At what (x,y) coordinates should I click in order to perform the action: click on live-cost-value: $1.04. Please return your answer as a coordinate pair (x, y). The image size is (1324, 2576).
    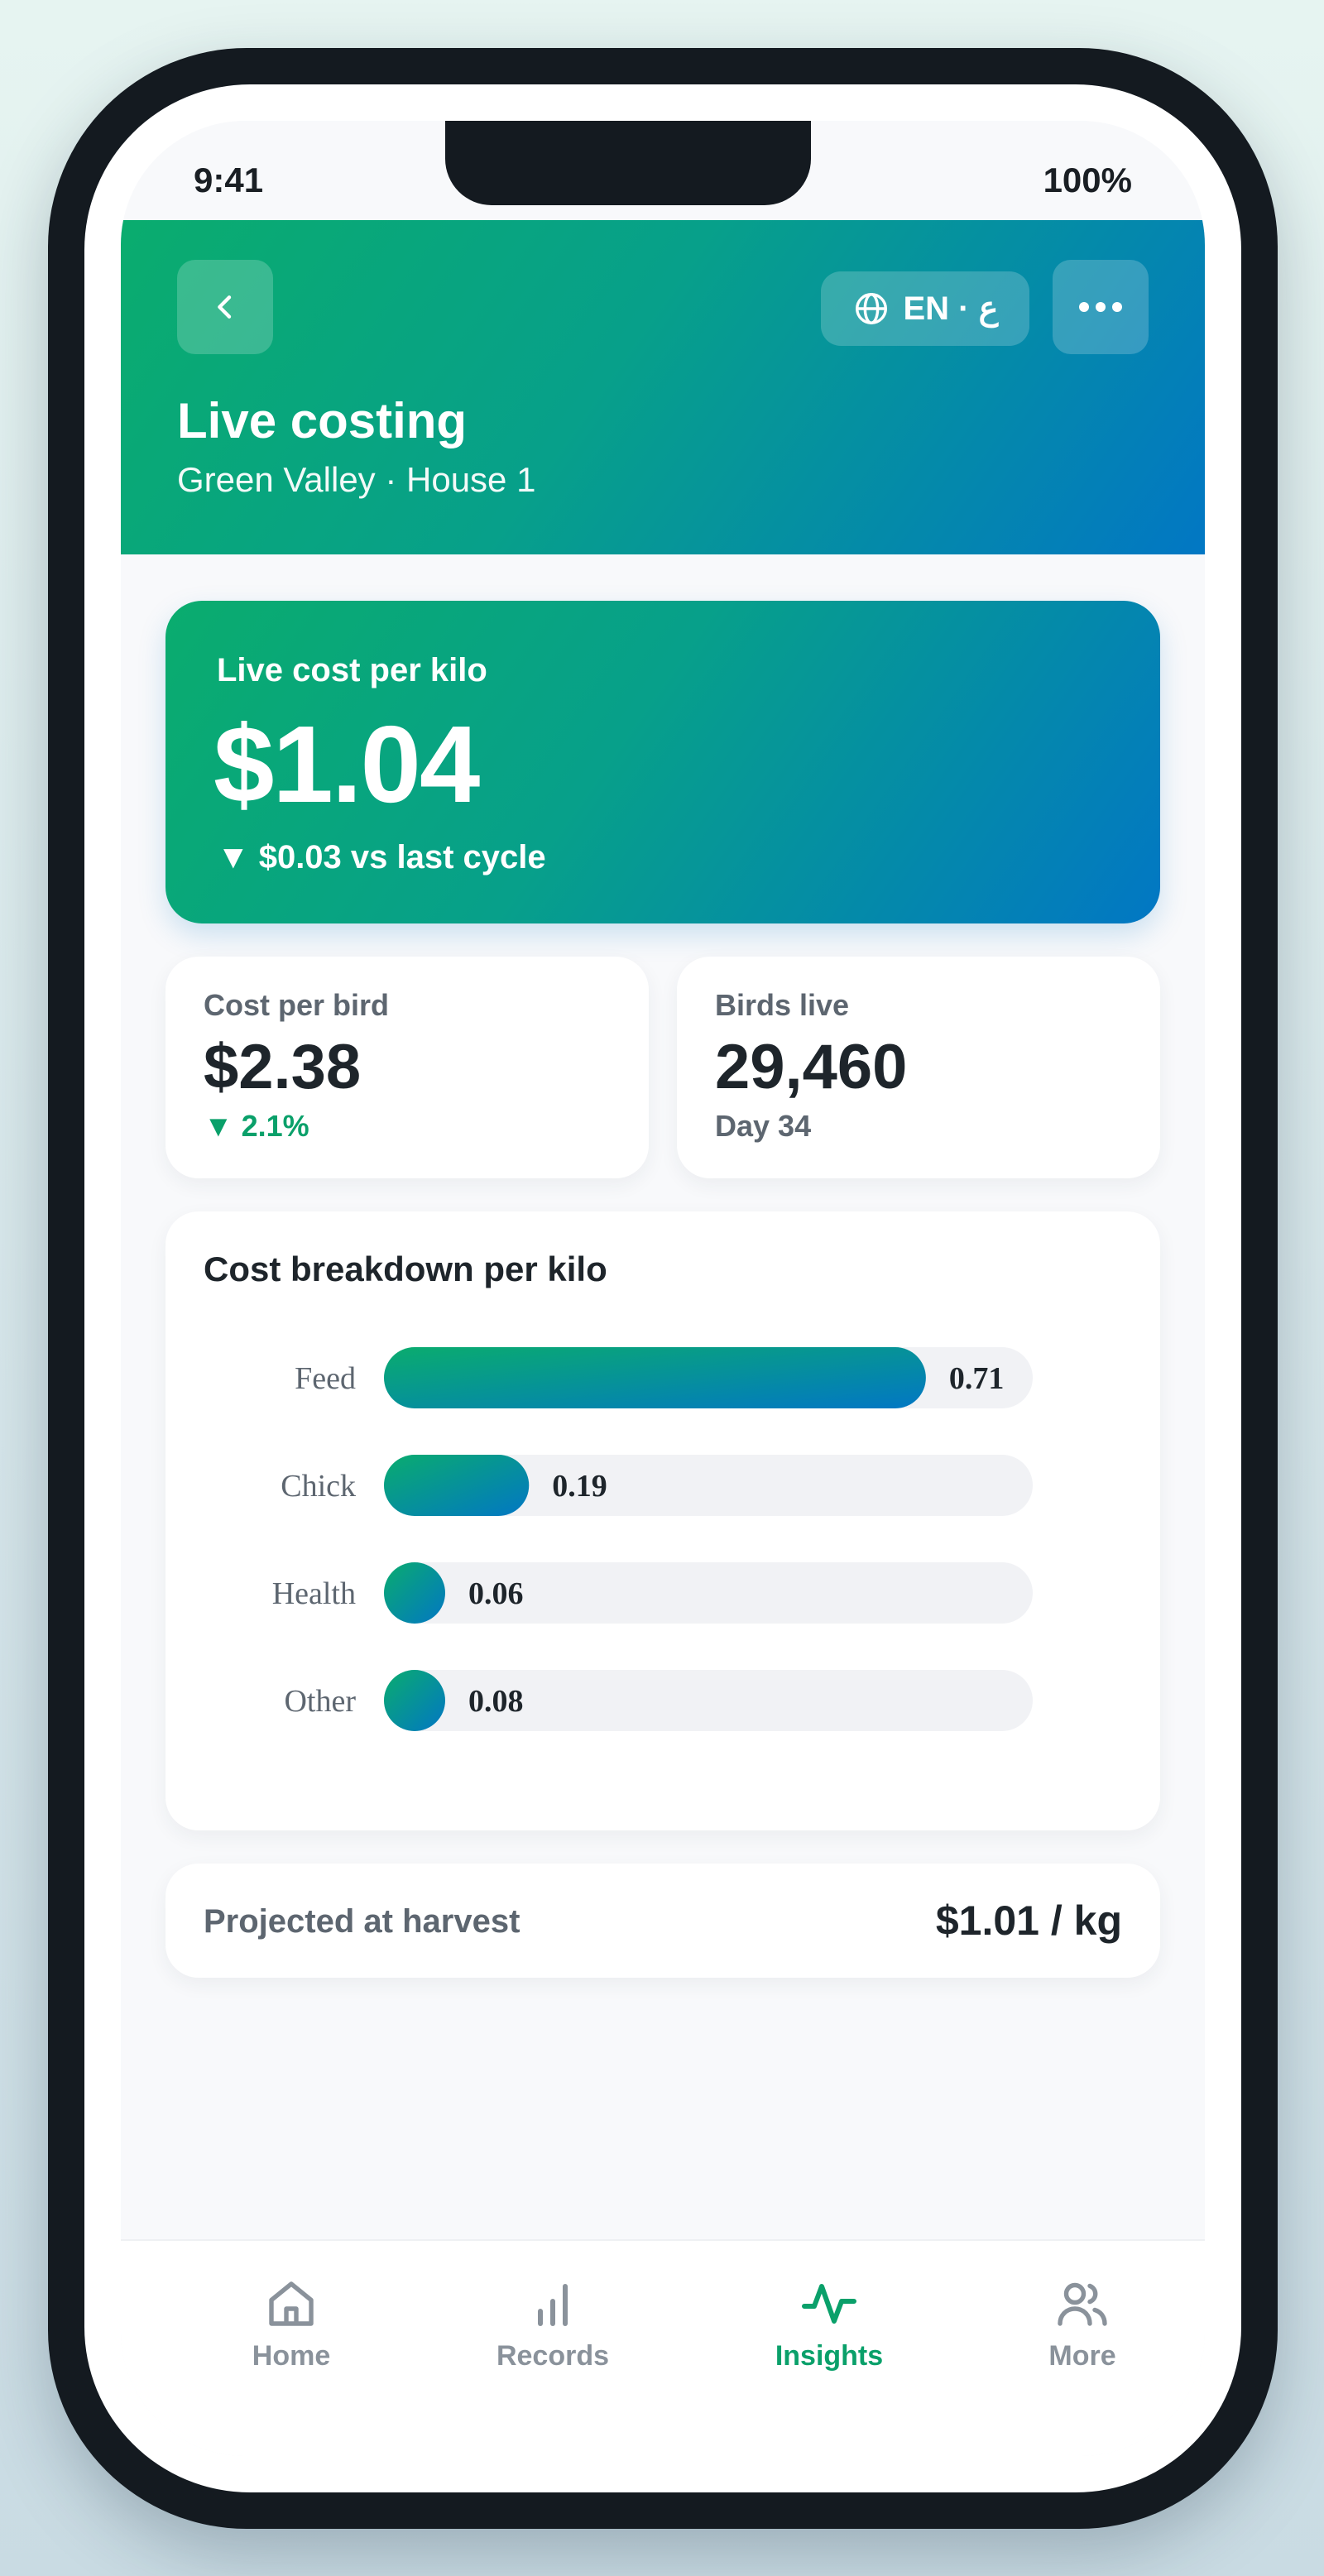
    Looking at the image, I should click on (346, 764).